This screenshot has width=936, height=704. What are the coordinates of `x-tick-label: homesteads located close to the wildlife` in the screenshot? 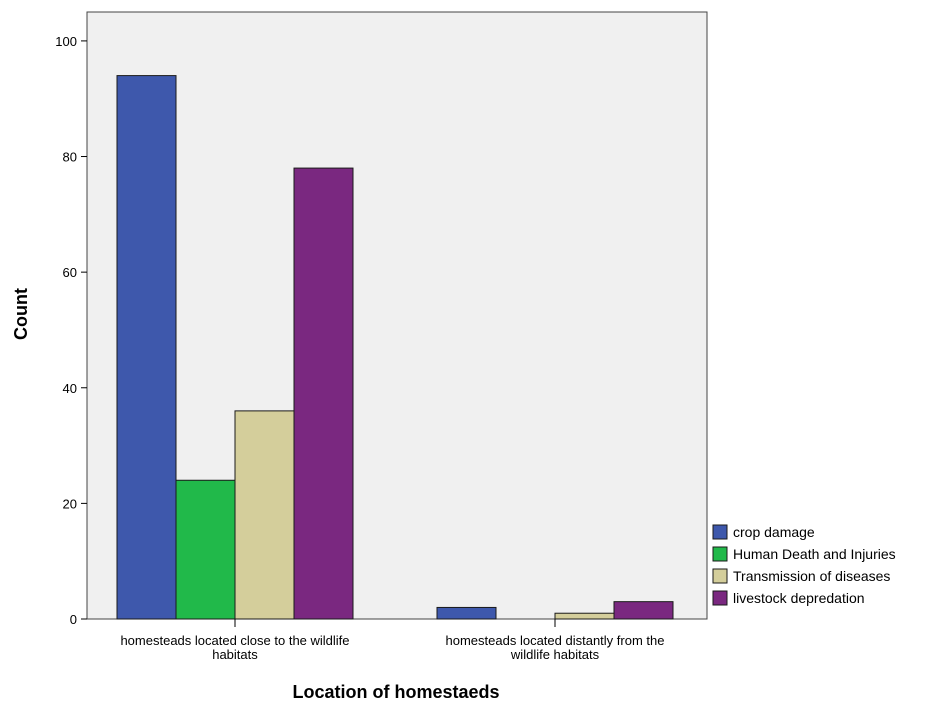 It's located at (234, 640).